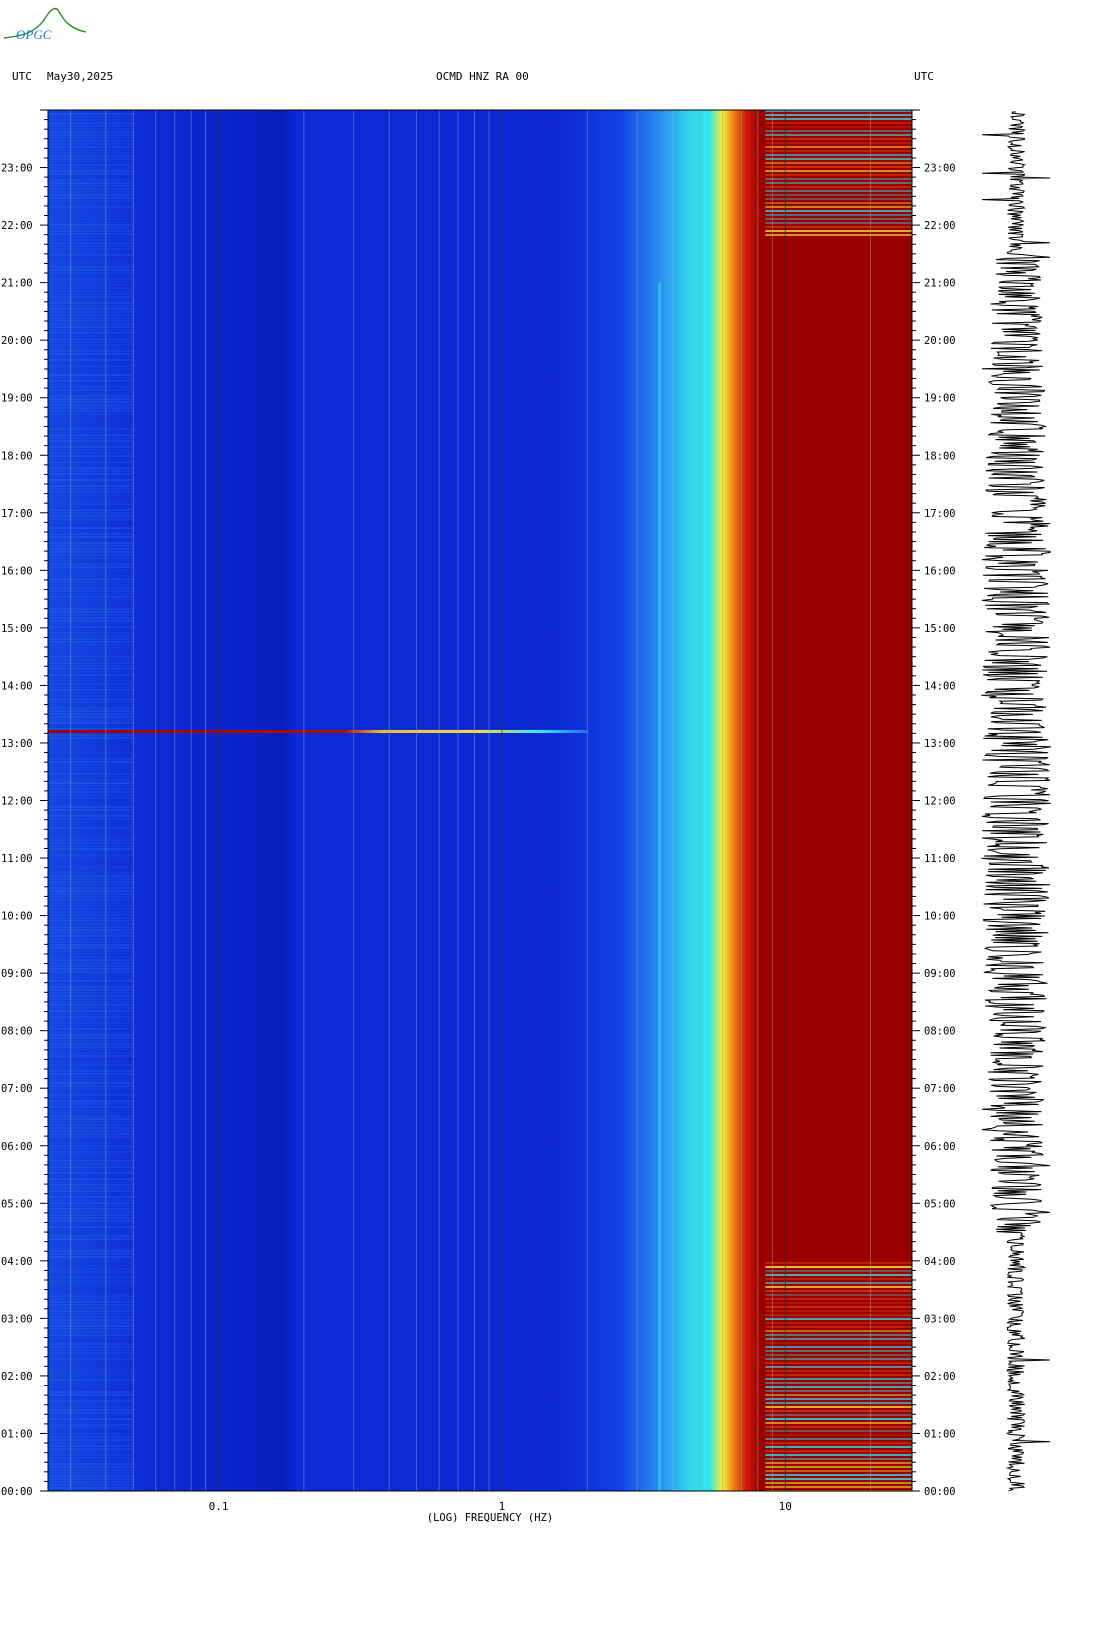 The width and height of the screenshot is (1102, 1634). I want to click on y-tick-label-right: 02:00, so click(940, 1377).